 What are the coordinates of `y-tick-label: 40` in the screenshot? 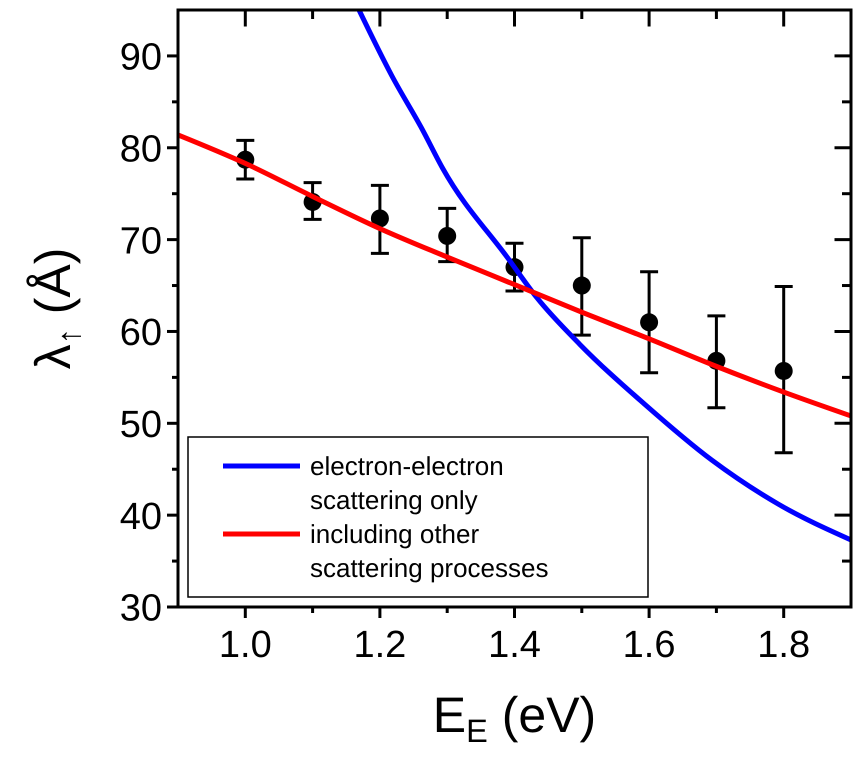 It's located at (141, 517).